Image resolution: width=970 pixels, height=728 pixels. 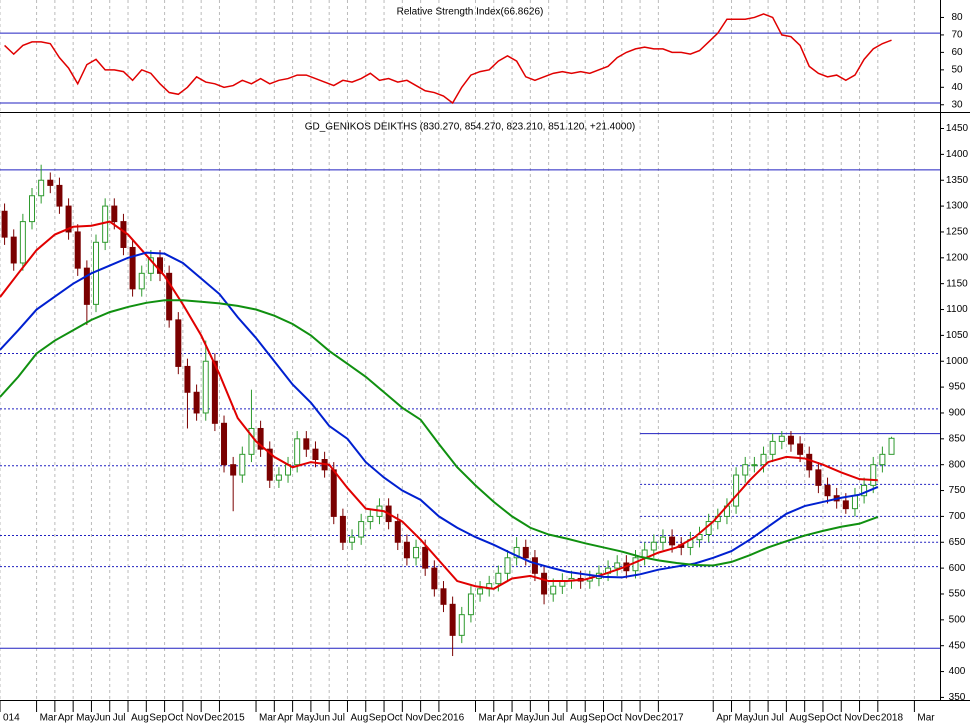 I want to click on y-tick-label: 1400, so click(x=957, y=154).